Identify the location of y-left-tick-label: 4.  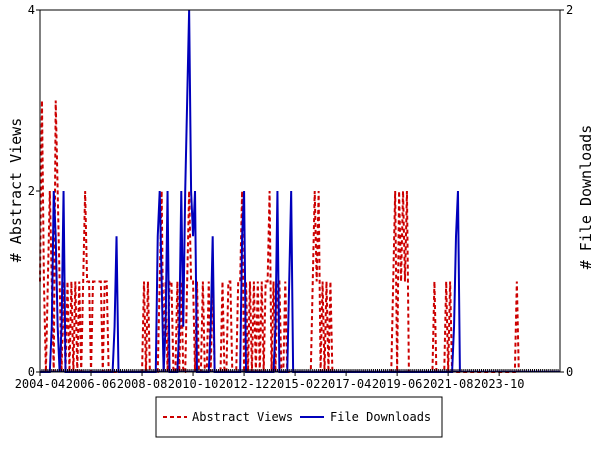
(31, 10).